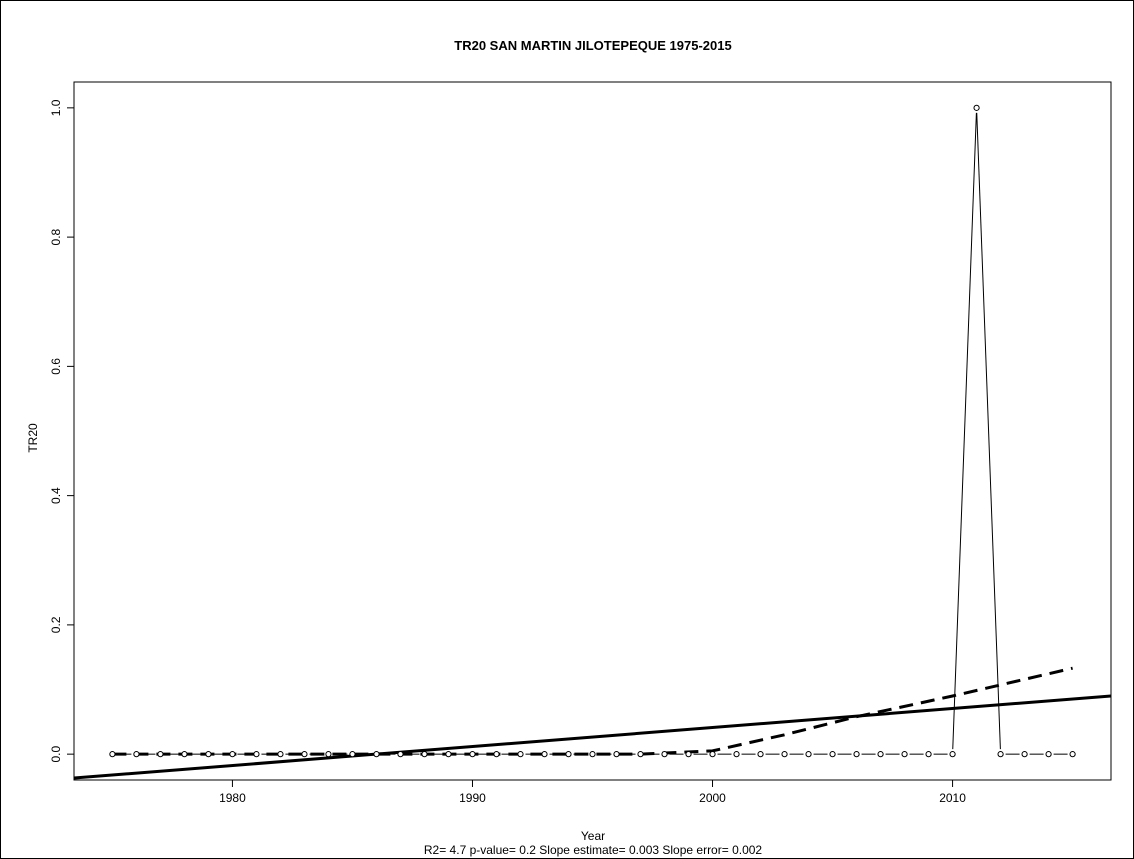  What do you see at coordinates (56, 107) in the screenshot?
I see `y-tick-label: 1.0` at bounding box center [56, 107].